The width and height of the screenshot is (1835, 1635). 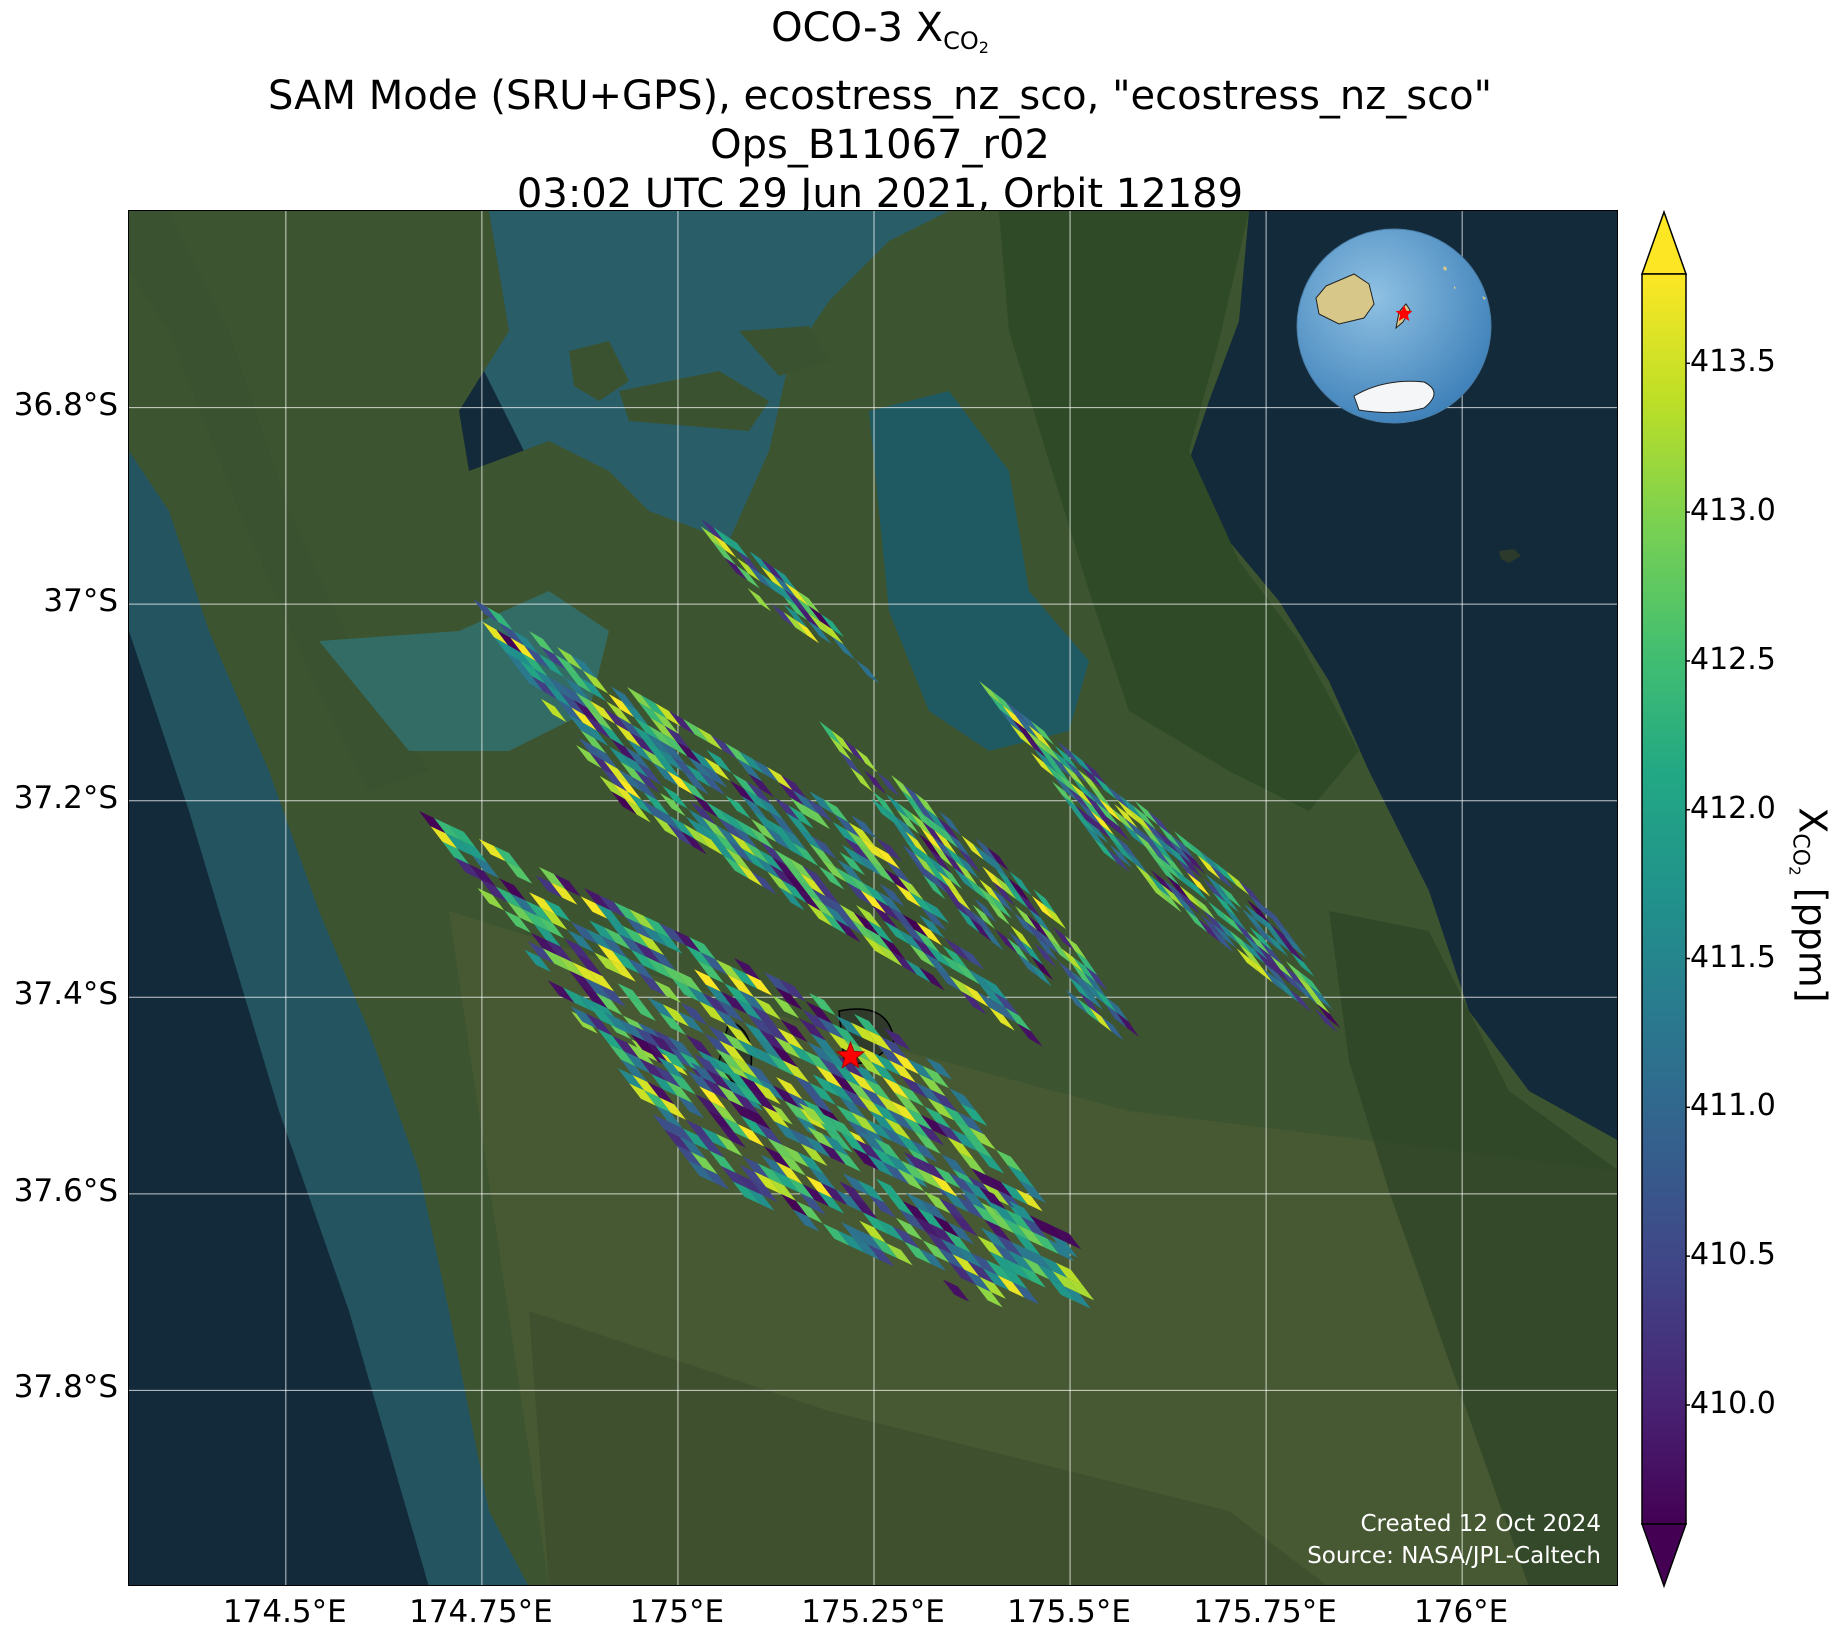 I want to click on globe-inset, so click(x=1394, y=326).